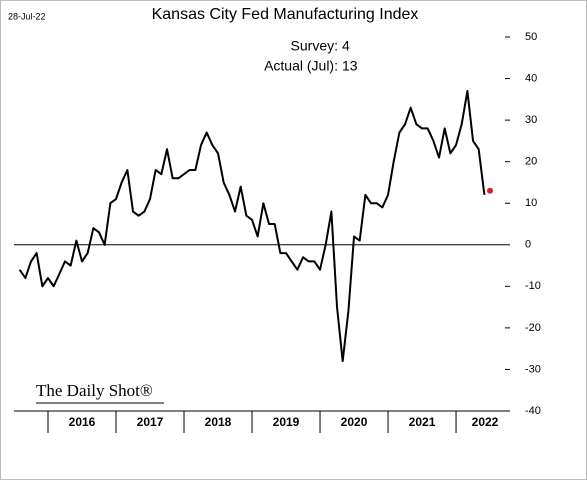 This screenshot has height=480, width=587. I want to click on latest-point, so click(490, 190).